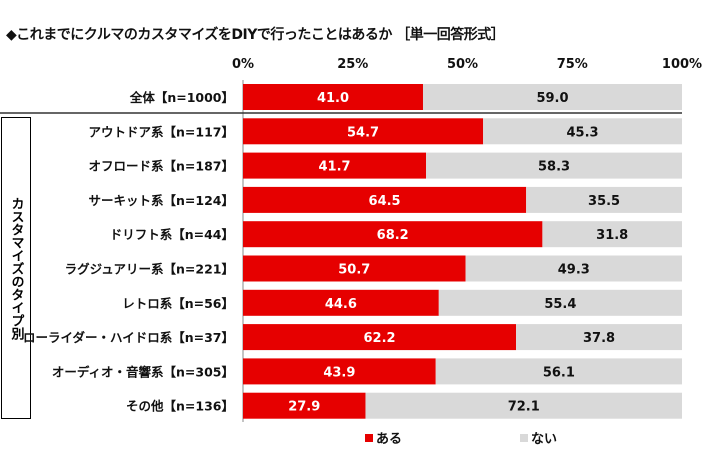 This screenshot has width=710, height=474. I want to click on legend-label: ない, so click(544, 439).